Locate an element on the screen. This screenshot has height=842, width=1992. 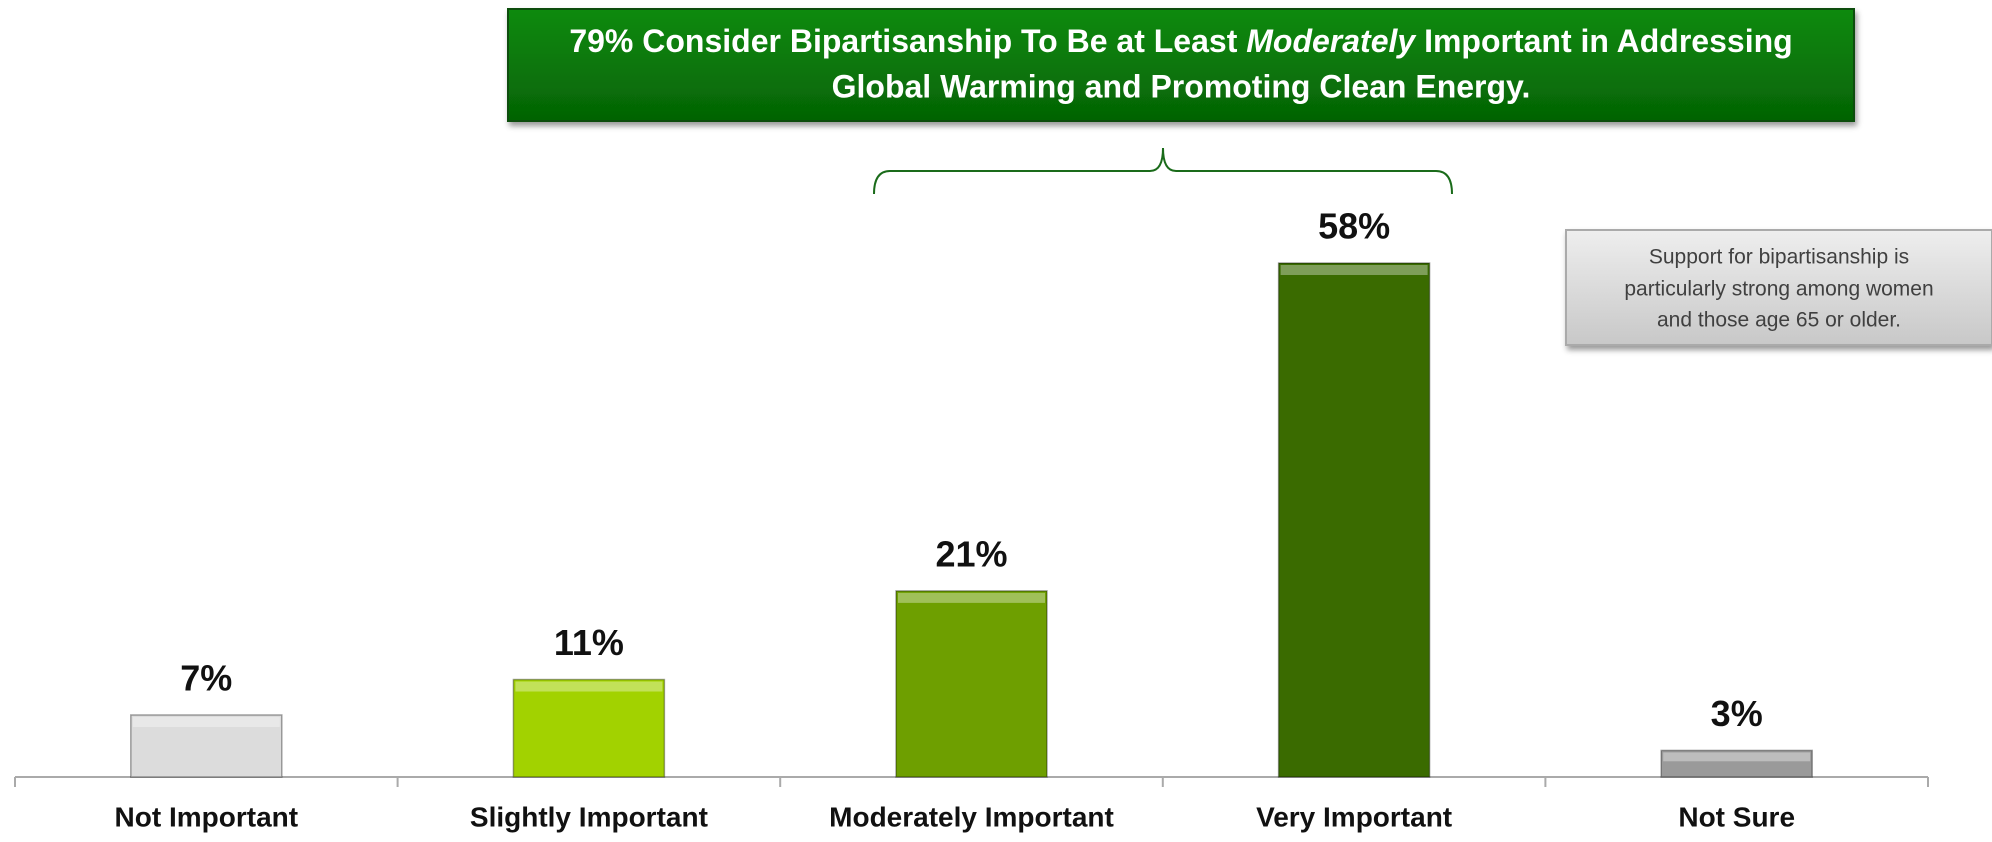
x-tick-label: Very Important is located at coordinates (1354, 816).